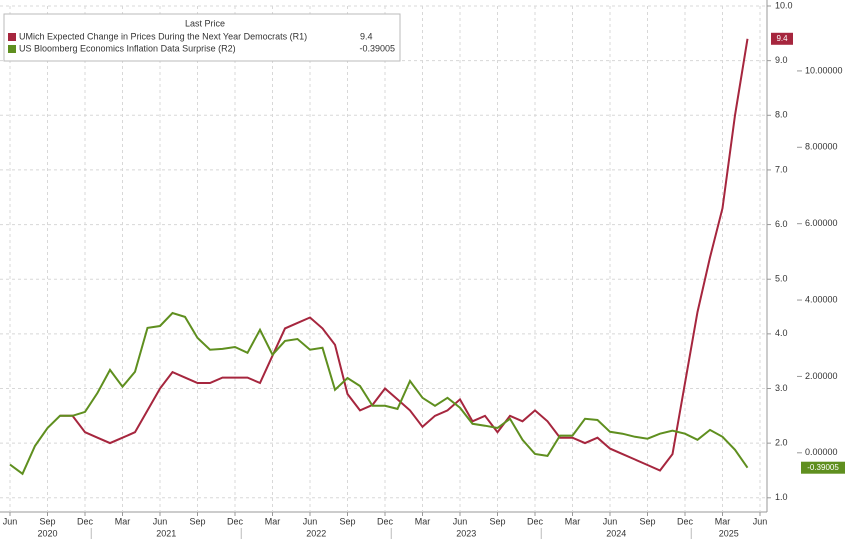 The height and width of the screenshot is (539, 848). I want to click on y2-tick-label: 10.00000, so click(824, 70).